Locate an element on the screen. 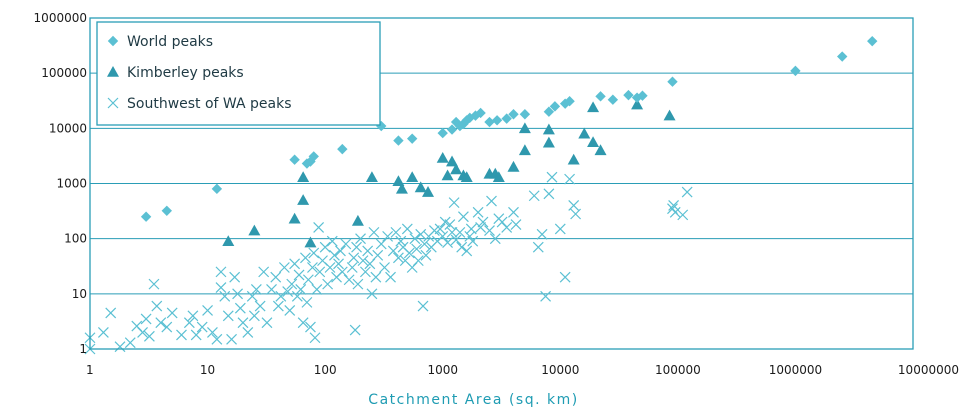 Image resolution: width=963 pixels, height=412 pixels. y-tick-label: 10000 is located at coordinates (68, 128).